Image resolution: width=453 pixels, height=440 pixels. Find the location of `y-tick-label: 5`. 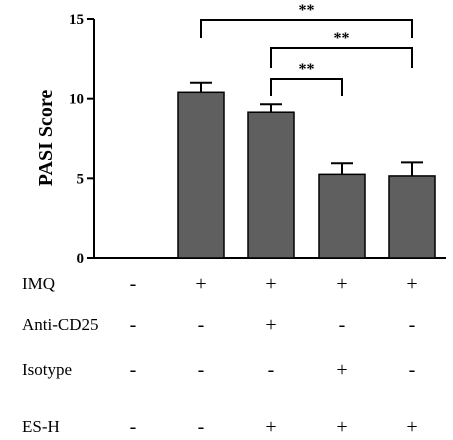

y-tick-label: 5 is located at coordinates (81, 179).